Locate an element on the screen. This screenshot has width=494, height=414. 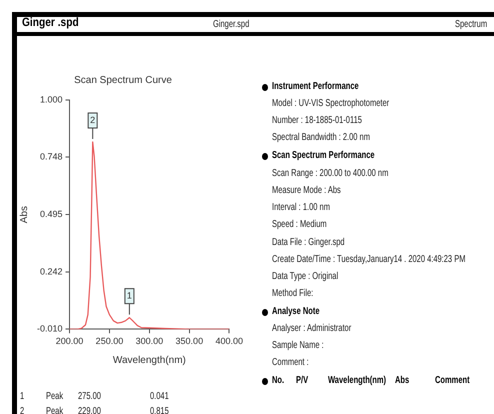
text: 275.00 is located at coordinates (89, 397).